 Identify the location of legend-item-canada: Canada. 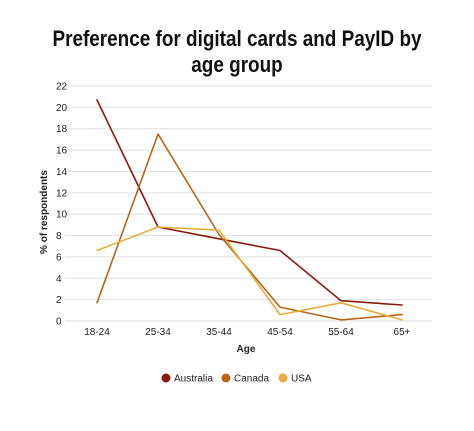
(245, 379).